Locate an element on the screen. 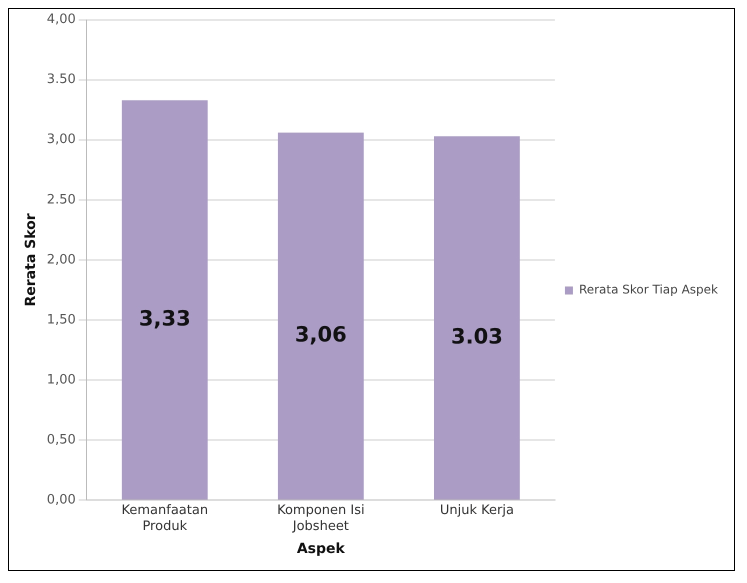 This screenshot has height=583, width=747. y-tick-label: 3,00 is located at coordinates (61, 140).